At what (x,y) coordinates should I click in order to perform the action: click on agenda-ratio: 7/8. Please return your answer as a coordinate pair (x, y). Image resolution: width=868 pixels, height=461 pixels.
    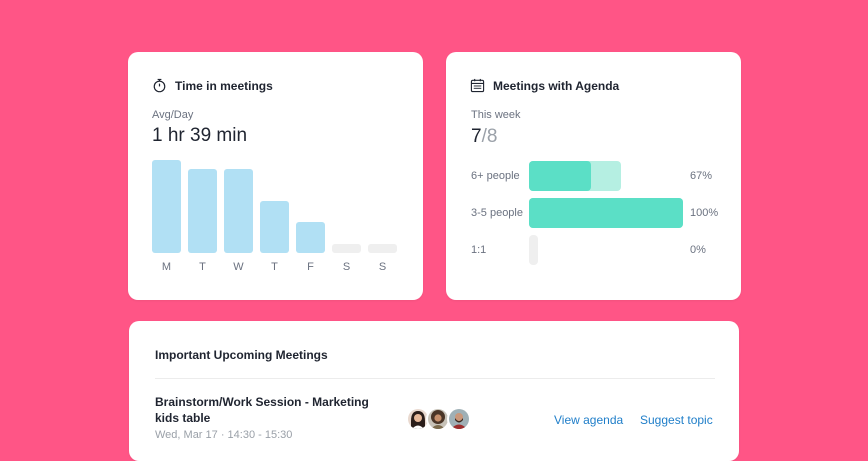
    Looking at the image, I should click on (484, 137).